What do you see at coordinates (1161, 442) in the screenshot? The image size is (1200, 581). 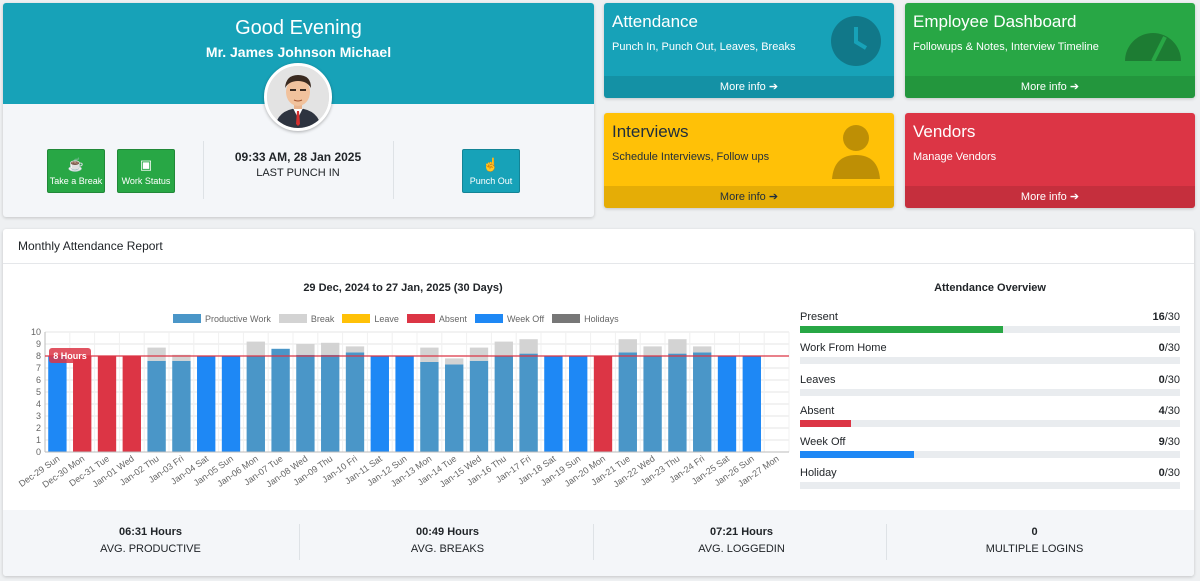 I see `overview-count-value: 9` at bounding box center [1161, 442].